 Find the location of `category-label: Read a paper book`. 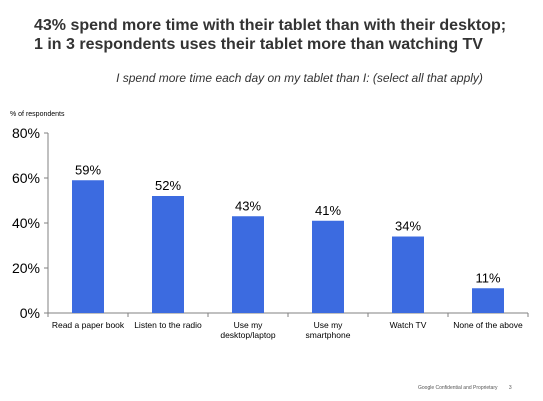

category-label: Read a paper book is located at coordinates (88, 325).